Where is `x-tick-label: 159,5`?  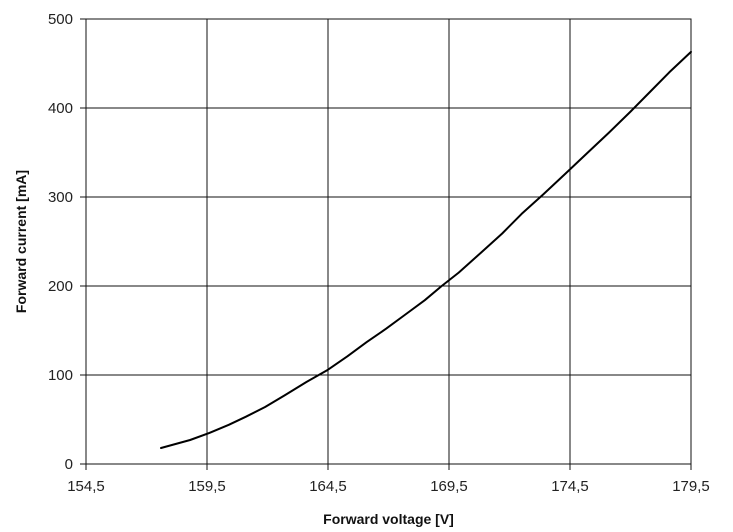
x-tick-label: 159,5 is located at coordinates (207, 486).